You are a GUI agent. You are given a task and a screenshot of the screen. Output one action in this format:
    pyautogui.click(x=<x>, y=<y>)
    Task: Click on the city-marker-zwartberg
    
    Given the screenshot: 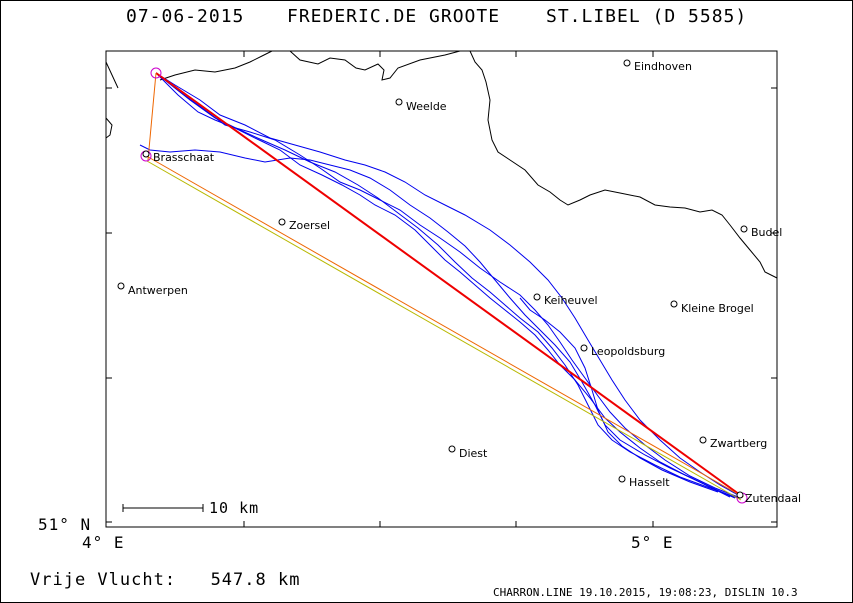 What is the action you would take?
    pyautogui.click(x=703, y=440)
    